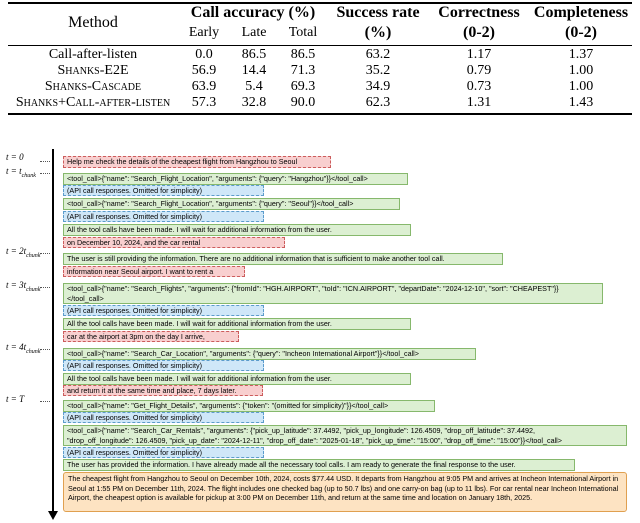 This screenshot has width=640, height=523. Describe the element at coordinates (93, 70) in the screenshot. I see `row-method: Shanks-E2E` at that location.